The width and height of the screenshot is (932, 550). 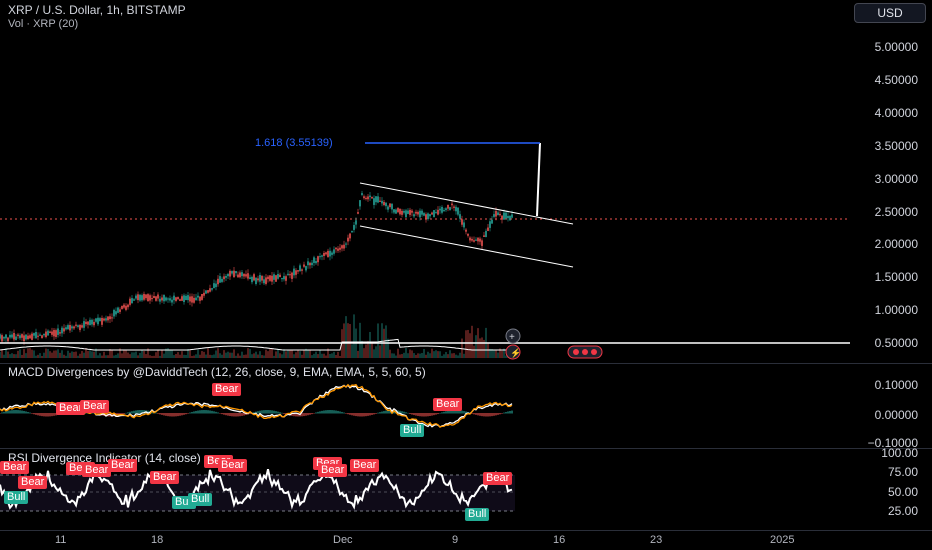 I want to click on flash-icon, so click(x=513, y=352).